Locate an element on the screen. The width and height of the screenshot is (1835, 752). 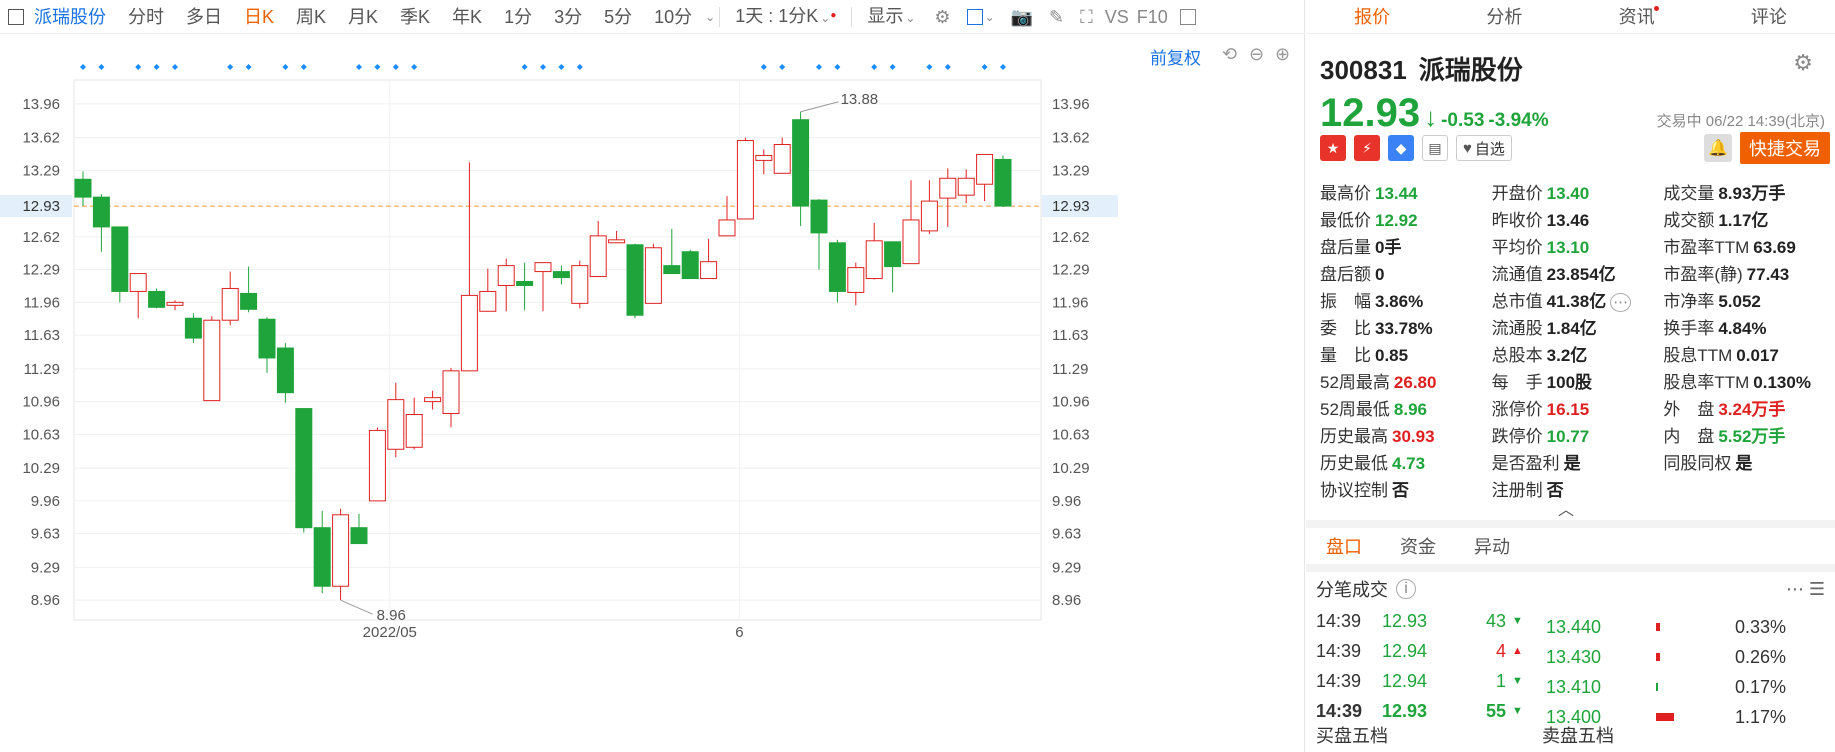
toolbar-item-1min: 1分 is located at coordinates (518, 16).